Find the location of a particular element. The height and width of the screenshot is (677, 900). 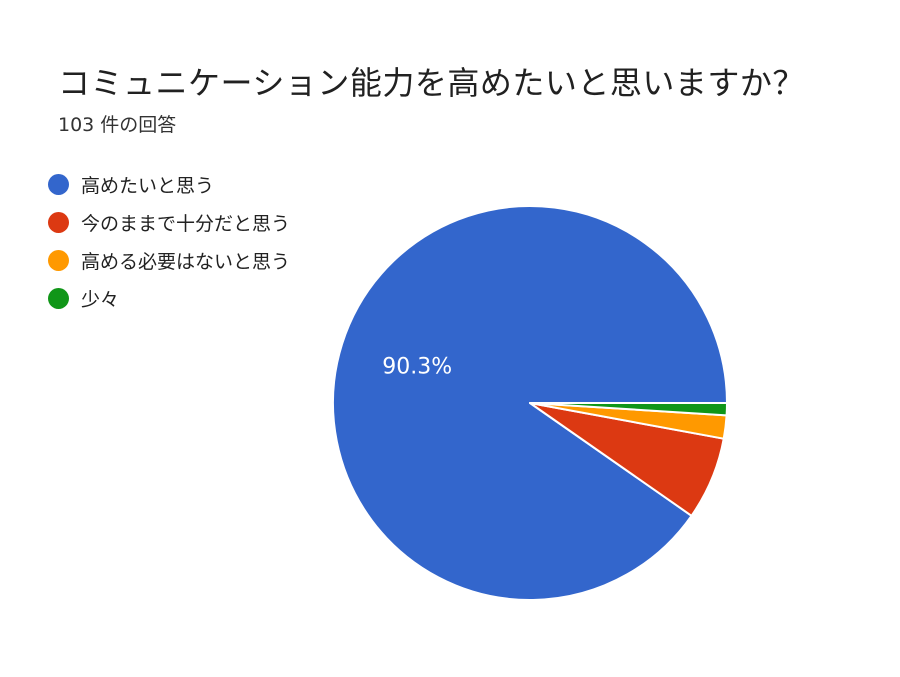

legend-item-a-little: 少々 is located at coordinates (169, 298).